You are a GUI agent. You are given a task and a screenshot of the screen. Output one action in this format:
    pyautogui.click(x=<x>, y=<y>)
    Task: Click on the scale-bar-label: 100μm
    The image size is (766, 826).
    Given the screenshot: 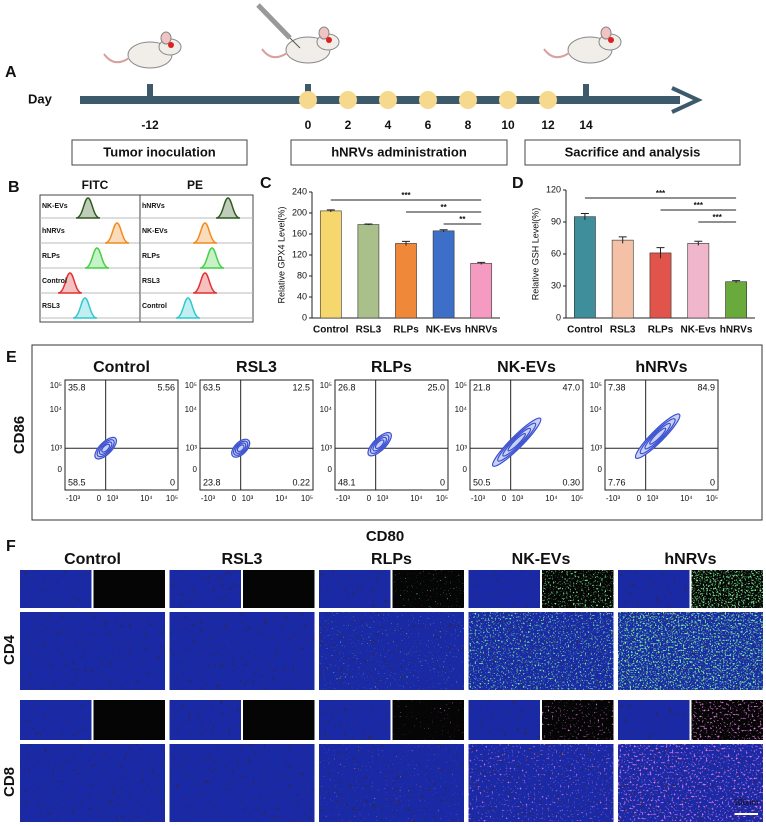 What is the action you would take?
    pyautogui.click(x=746, y=802)
    